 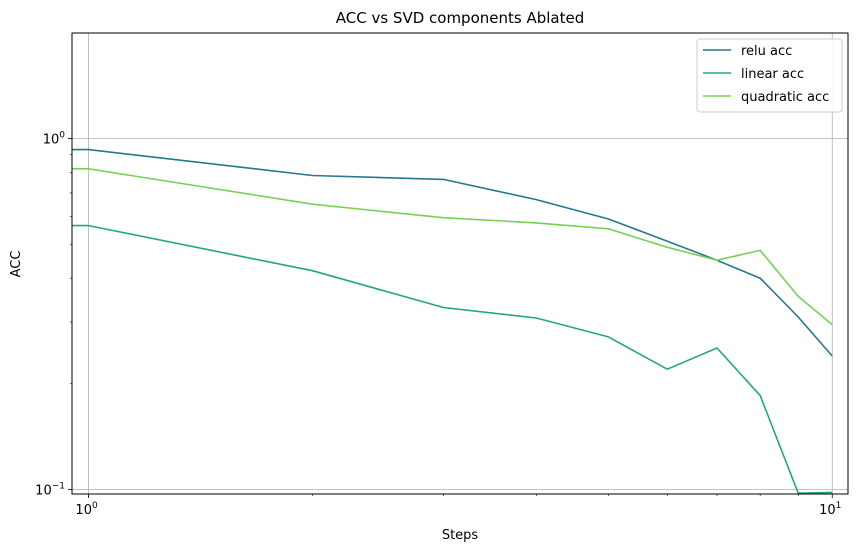 I want to click on y-tick-label: 10⁰, so click(x=54, y=139).